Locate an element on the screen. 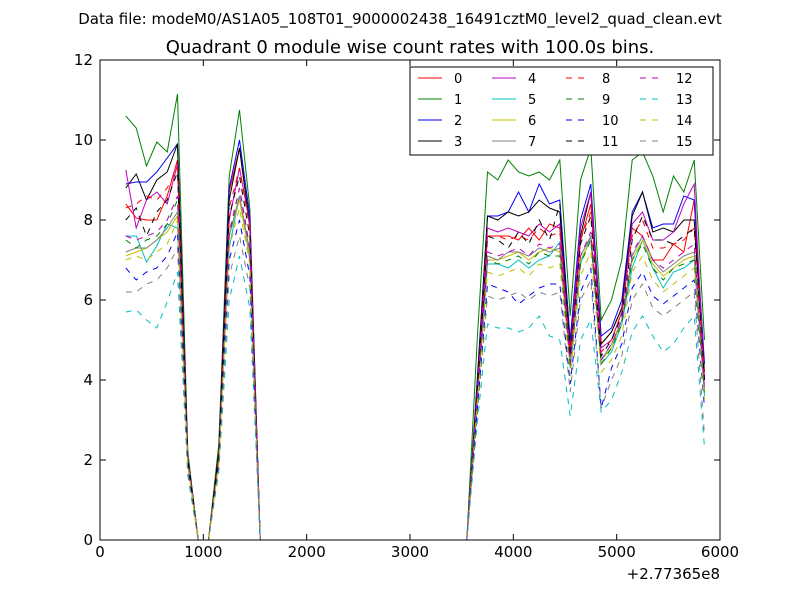 This screenshot has height=600, width=800. legend-label-2: 2 is located at coordinates (458, 121).